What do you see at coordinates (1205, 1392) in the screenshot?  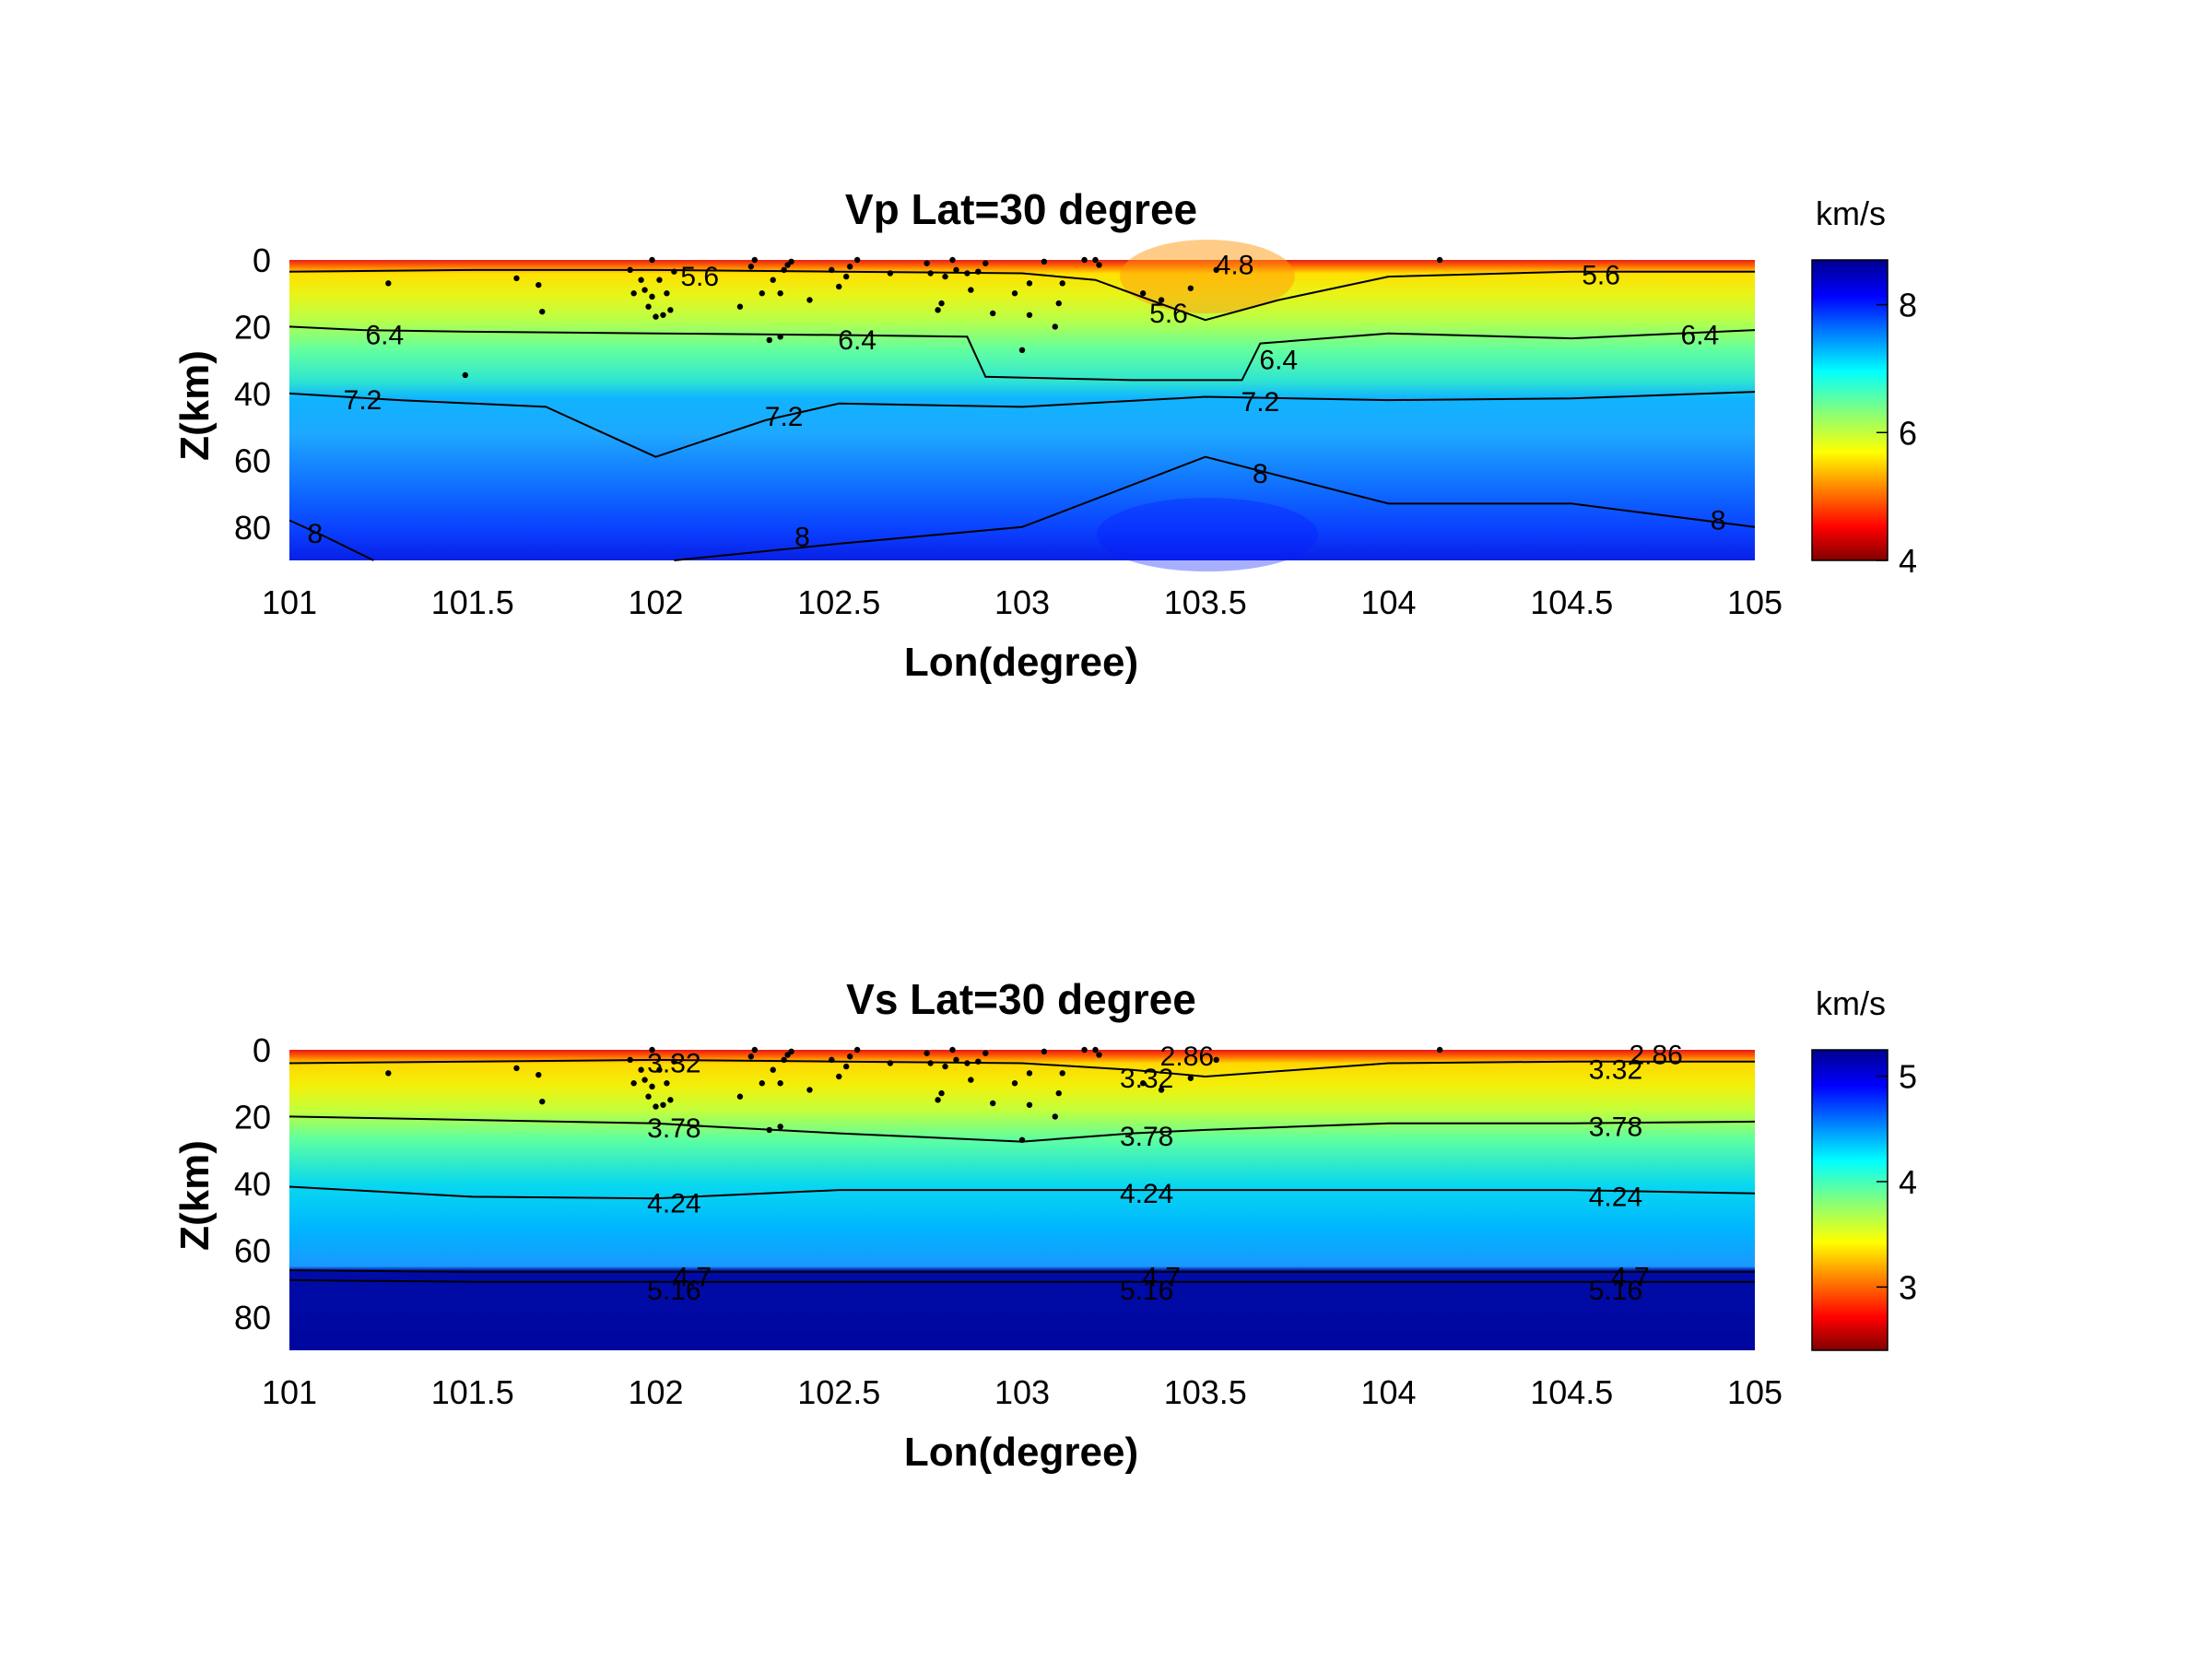 I see `vs-x-tick-label: 103.5` at bounding box center [1205, 1392].